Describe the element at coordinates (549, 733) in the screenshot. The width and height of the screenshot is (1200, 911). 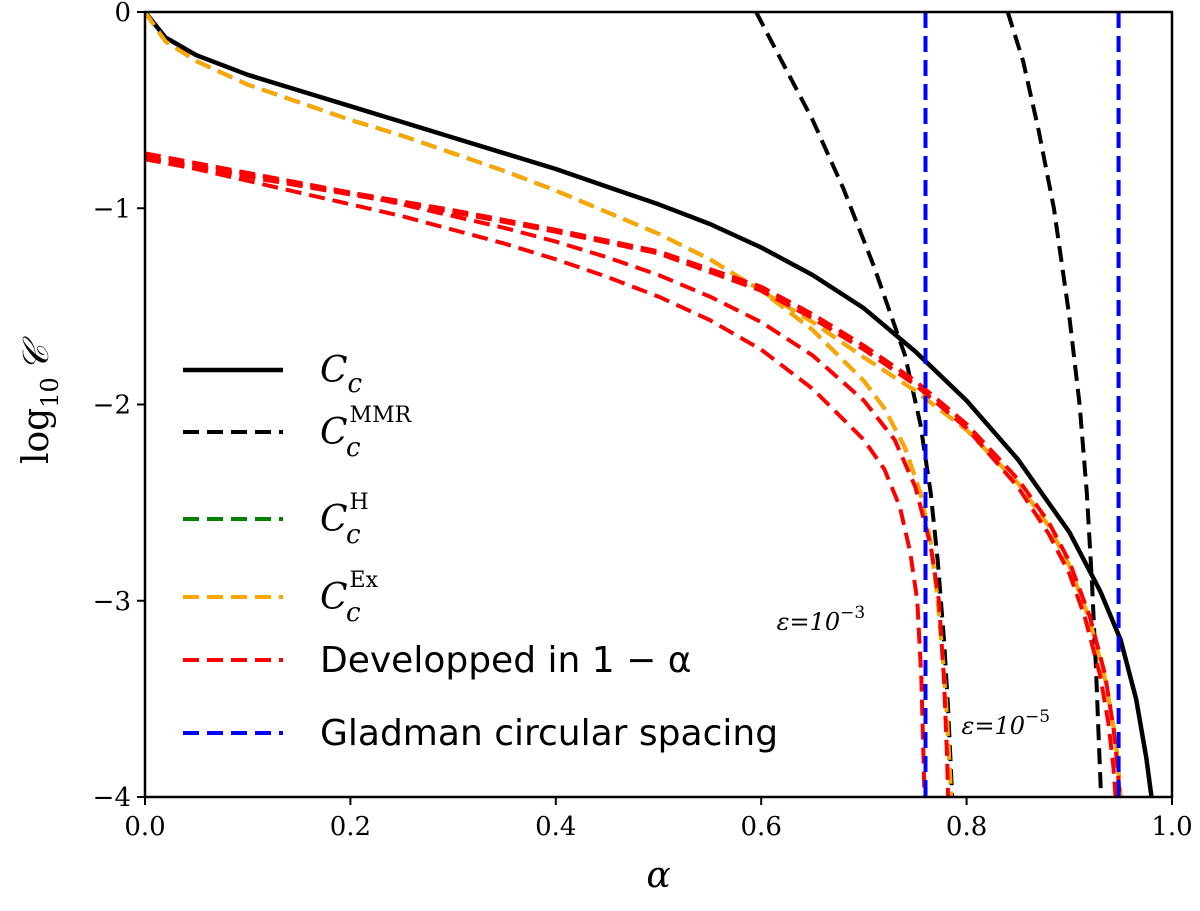
I see `legend-label-Glad: Gladman circular spacing` at that location.